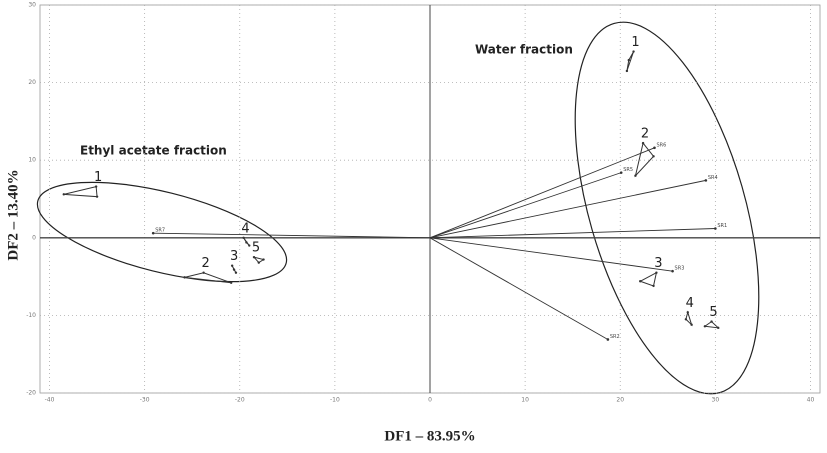  I want to click on fraction-label: Water fraction, so click(524, 50).